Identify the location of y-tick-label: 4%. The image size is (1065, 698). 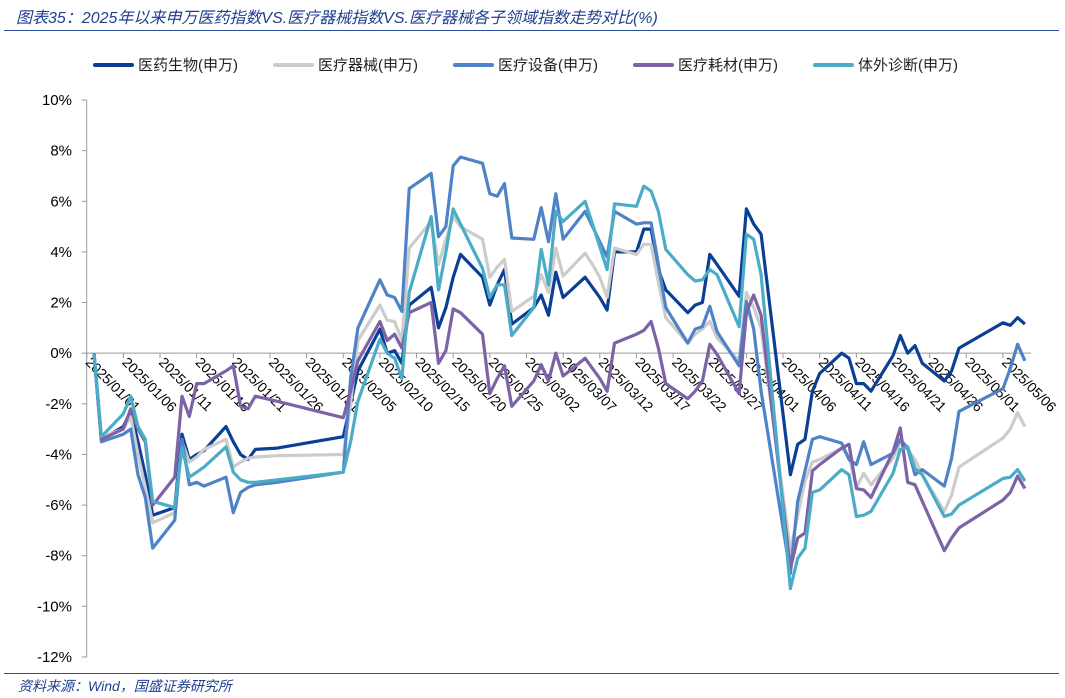
(61, 252).